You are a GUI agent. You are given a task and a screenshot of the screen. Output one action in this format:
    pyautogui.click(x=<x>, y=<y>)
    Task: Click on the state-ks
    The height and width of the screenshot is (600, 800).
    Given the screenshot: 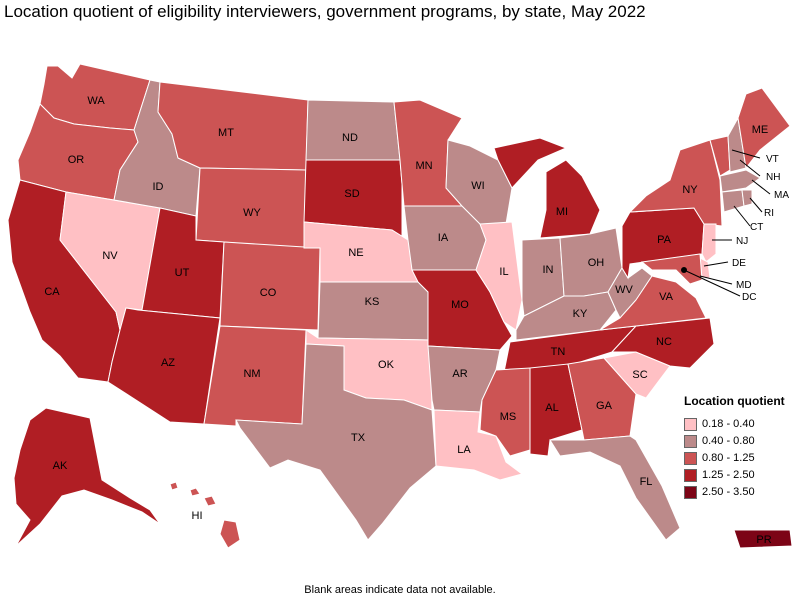 What is the action you would take?
    pyautogui.click(x=374, y=311)
    